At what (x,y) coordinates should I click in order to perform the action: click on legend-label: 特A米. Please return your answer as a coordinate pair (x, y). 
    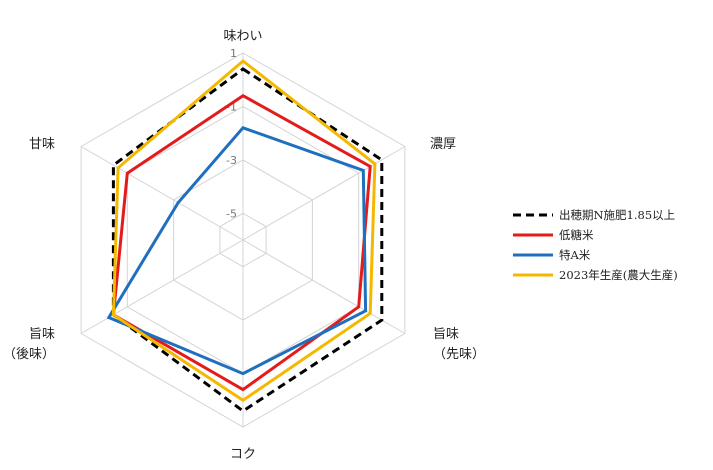
    Looking at the image, I should click on (575, 255).